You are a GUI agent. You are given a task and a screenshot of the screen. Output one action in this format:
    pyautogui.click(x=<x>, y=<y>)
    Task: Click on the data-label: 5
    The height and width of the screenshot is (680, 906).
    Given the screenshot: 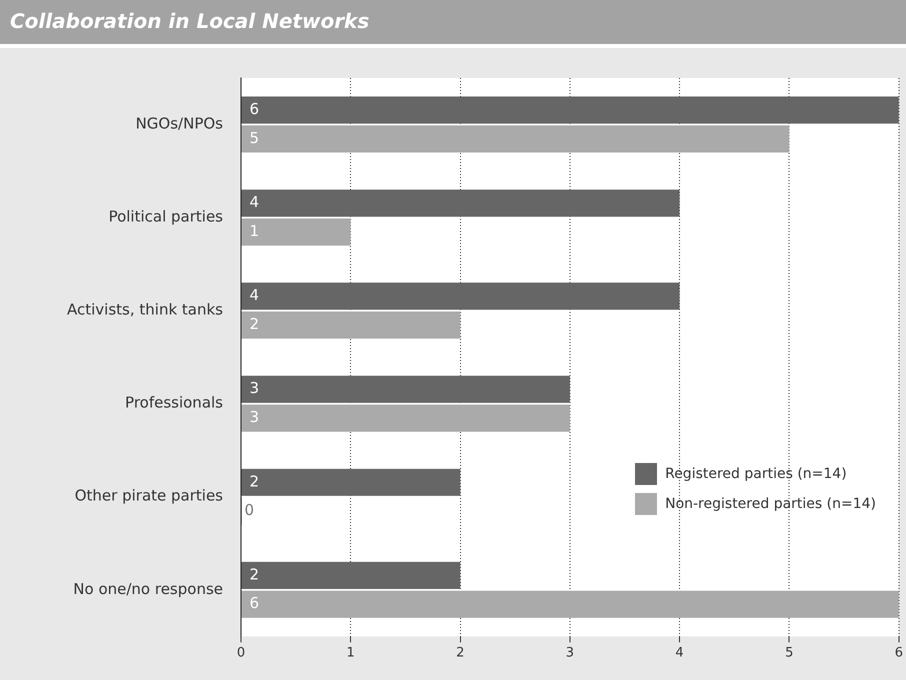 What is the action you would take?
    pyautogui.click(x=255, y=137)
    